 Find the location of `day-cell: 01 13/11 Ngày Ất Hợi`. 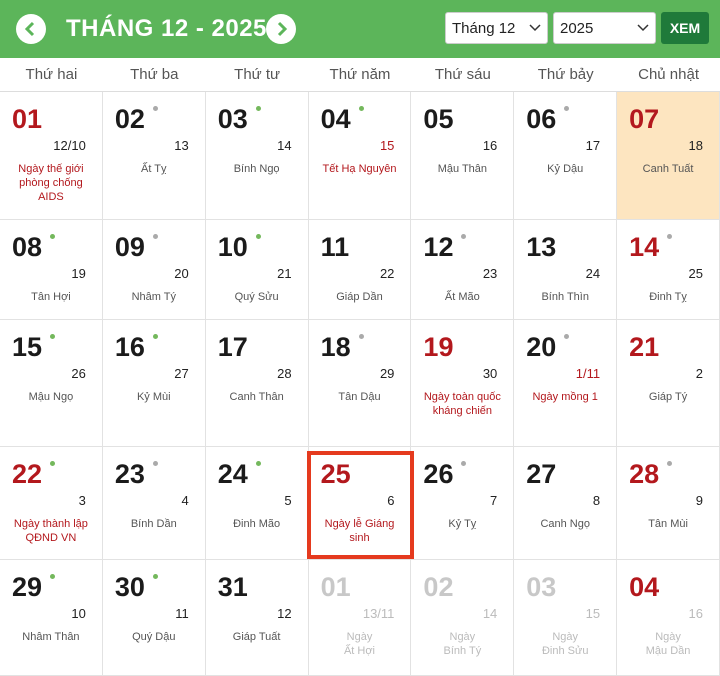

day-cell: 01 13/11 Ngày Ất Hợi is located at coordinates (360, 618).